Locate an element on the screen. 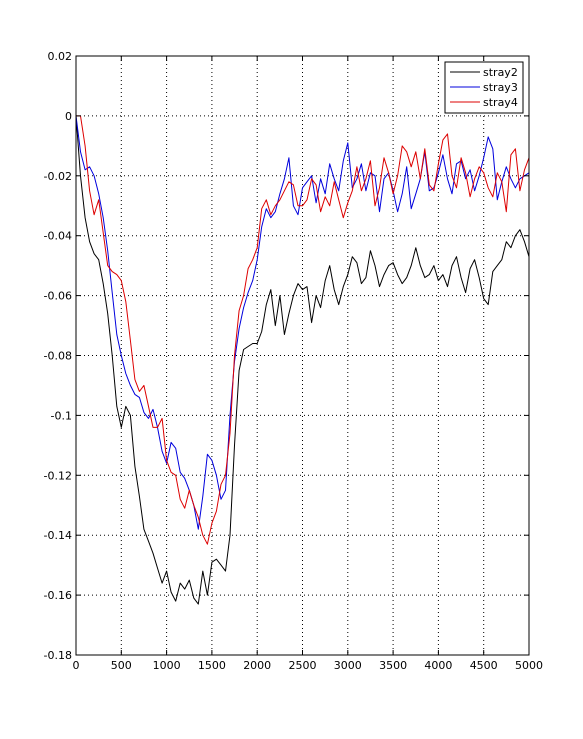 This screenshot has height=739, width=583. x-tick-label: 500 is located at coordinates (121, 665).